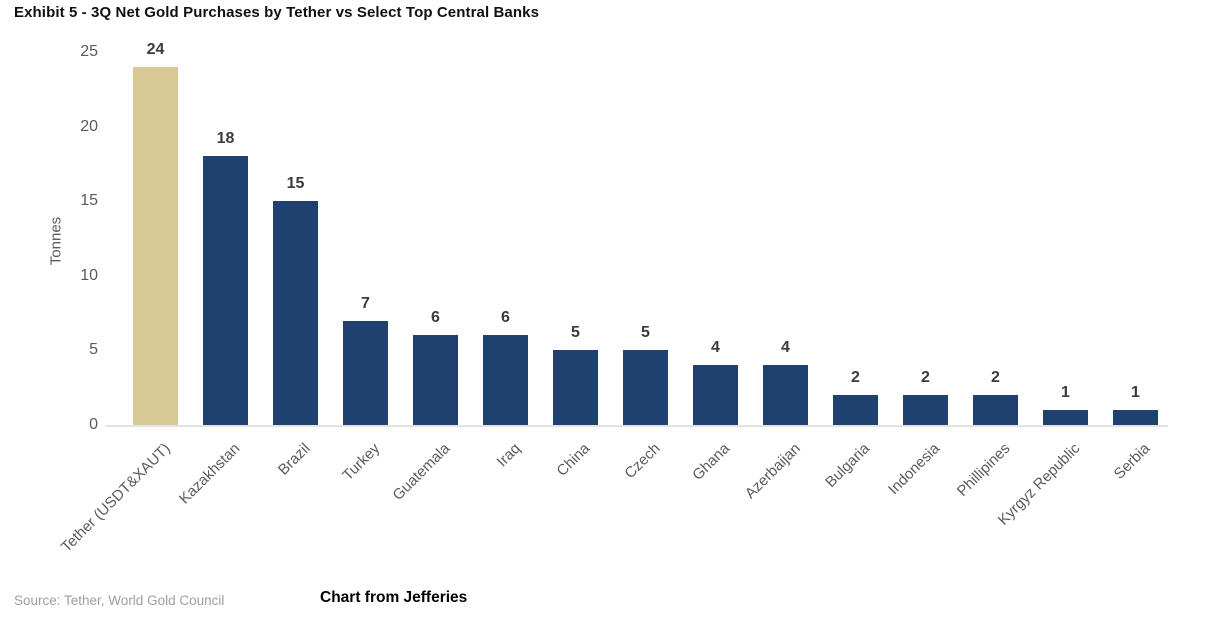 The image size is (1211, 626). Describe the element at coordinates (508, 455) in the screenshot. I see `x-axis-category-label: Iraq` at that location.